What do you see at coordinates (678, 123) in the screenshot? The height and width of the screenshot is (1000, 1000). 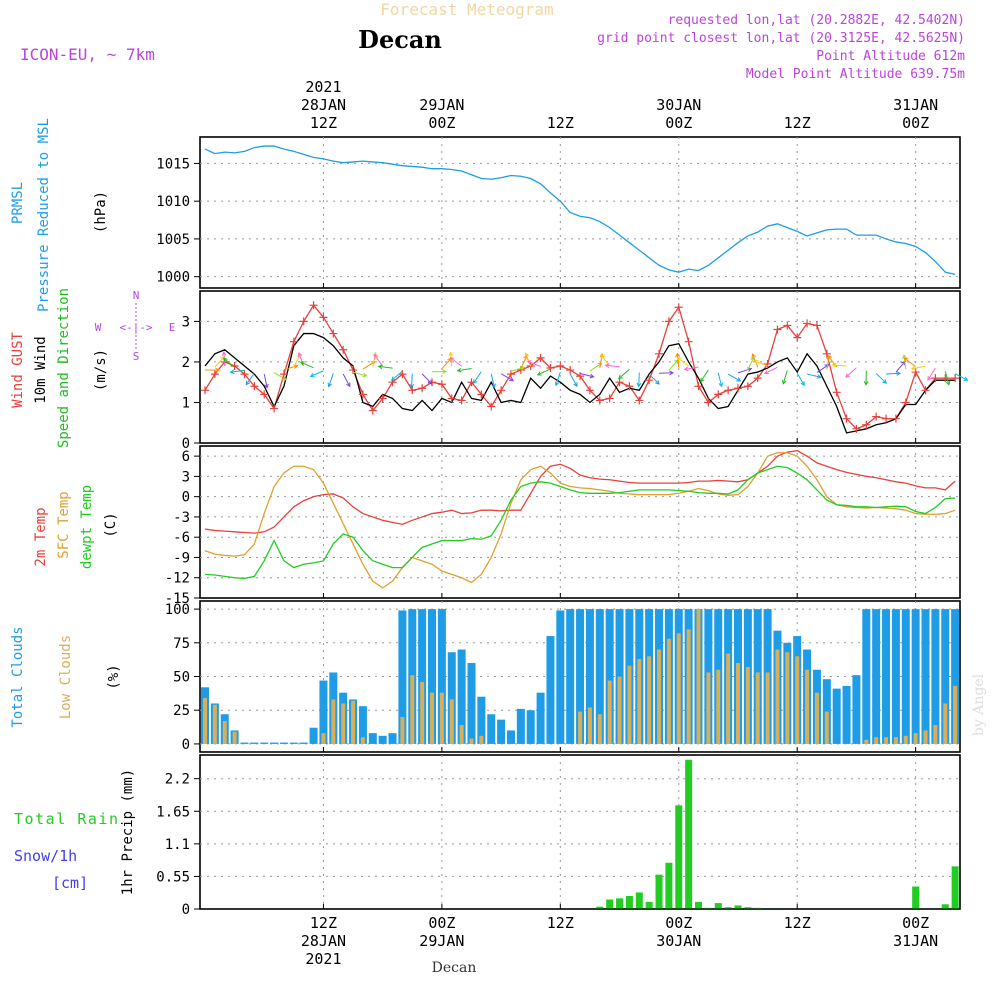 I see `top-time-label: 00Z` at bounding box center [678, 123].